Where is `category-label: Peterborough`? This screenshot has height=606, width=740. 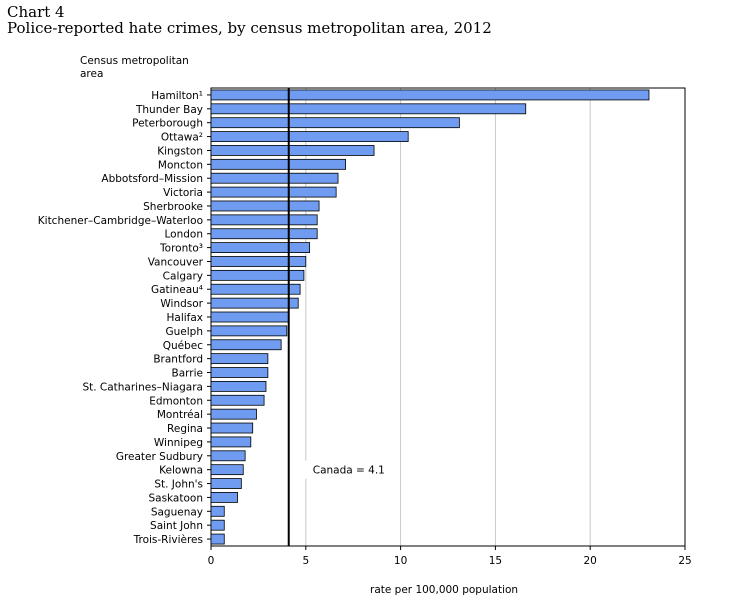
category-label: Peterborough is located at coordinates (167, 124).